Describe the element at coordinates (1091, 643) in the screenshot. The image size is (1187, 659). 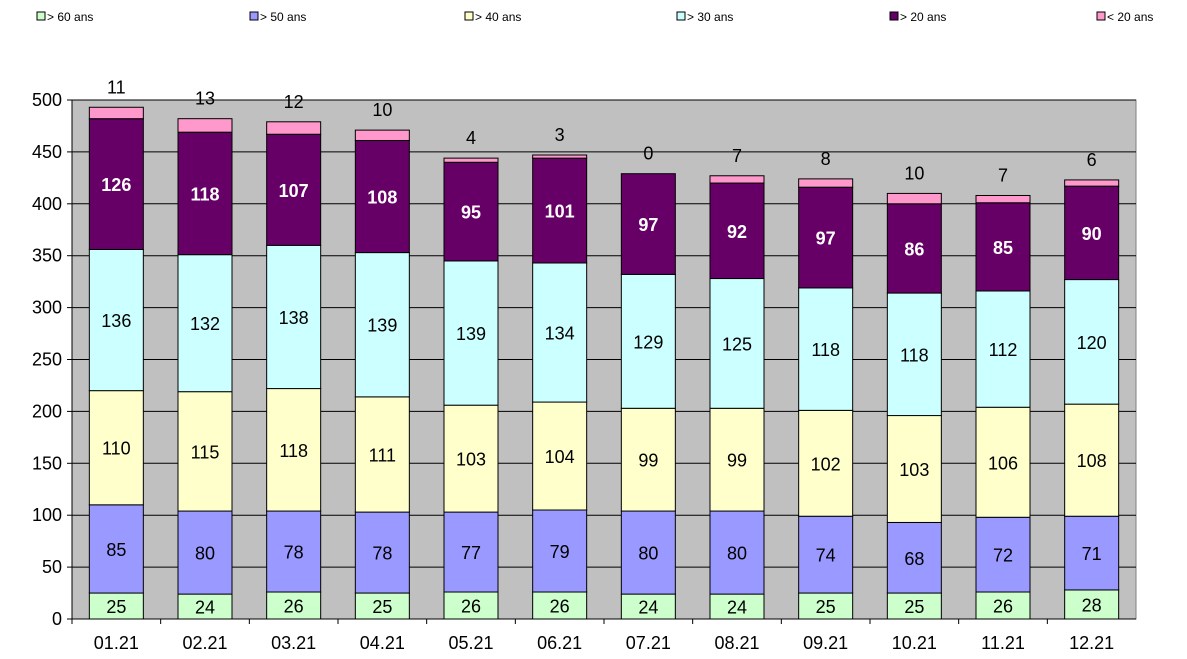
I see `x-tick-label: 12.21` at that location.